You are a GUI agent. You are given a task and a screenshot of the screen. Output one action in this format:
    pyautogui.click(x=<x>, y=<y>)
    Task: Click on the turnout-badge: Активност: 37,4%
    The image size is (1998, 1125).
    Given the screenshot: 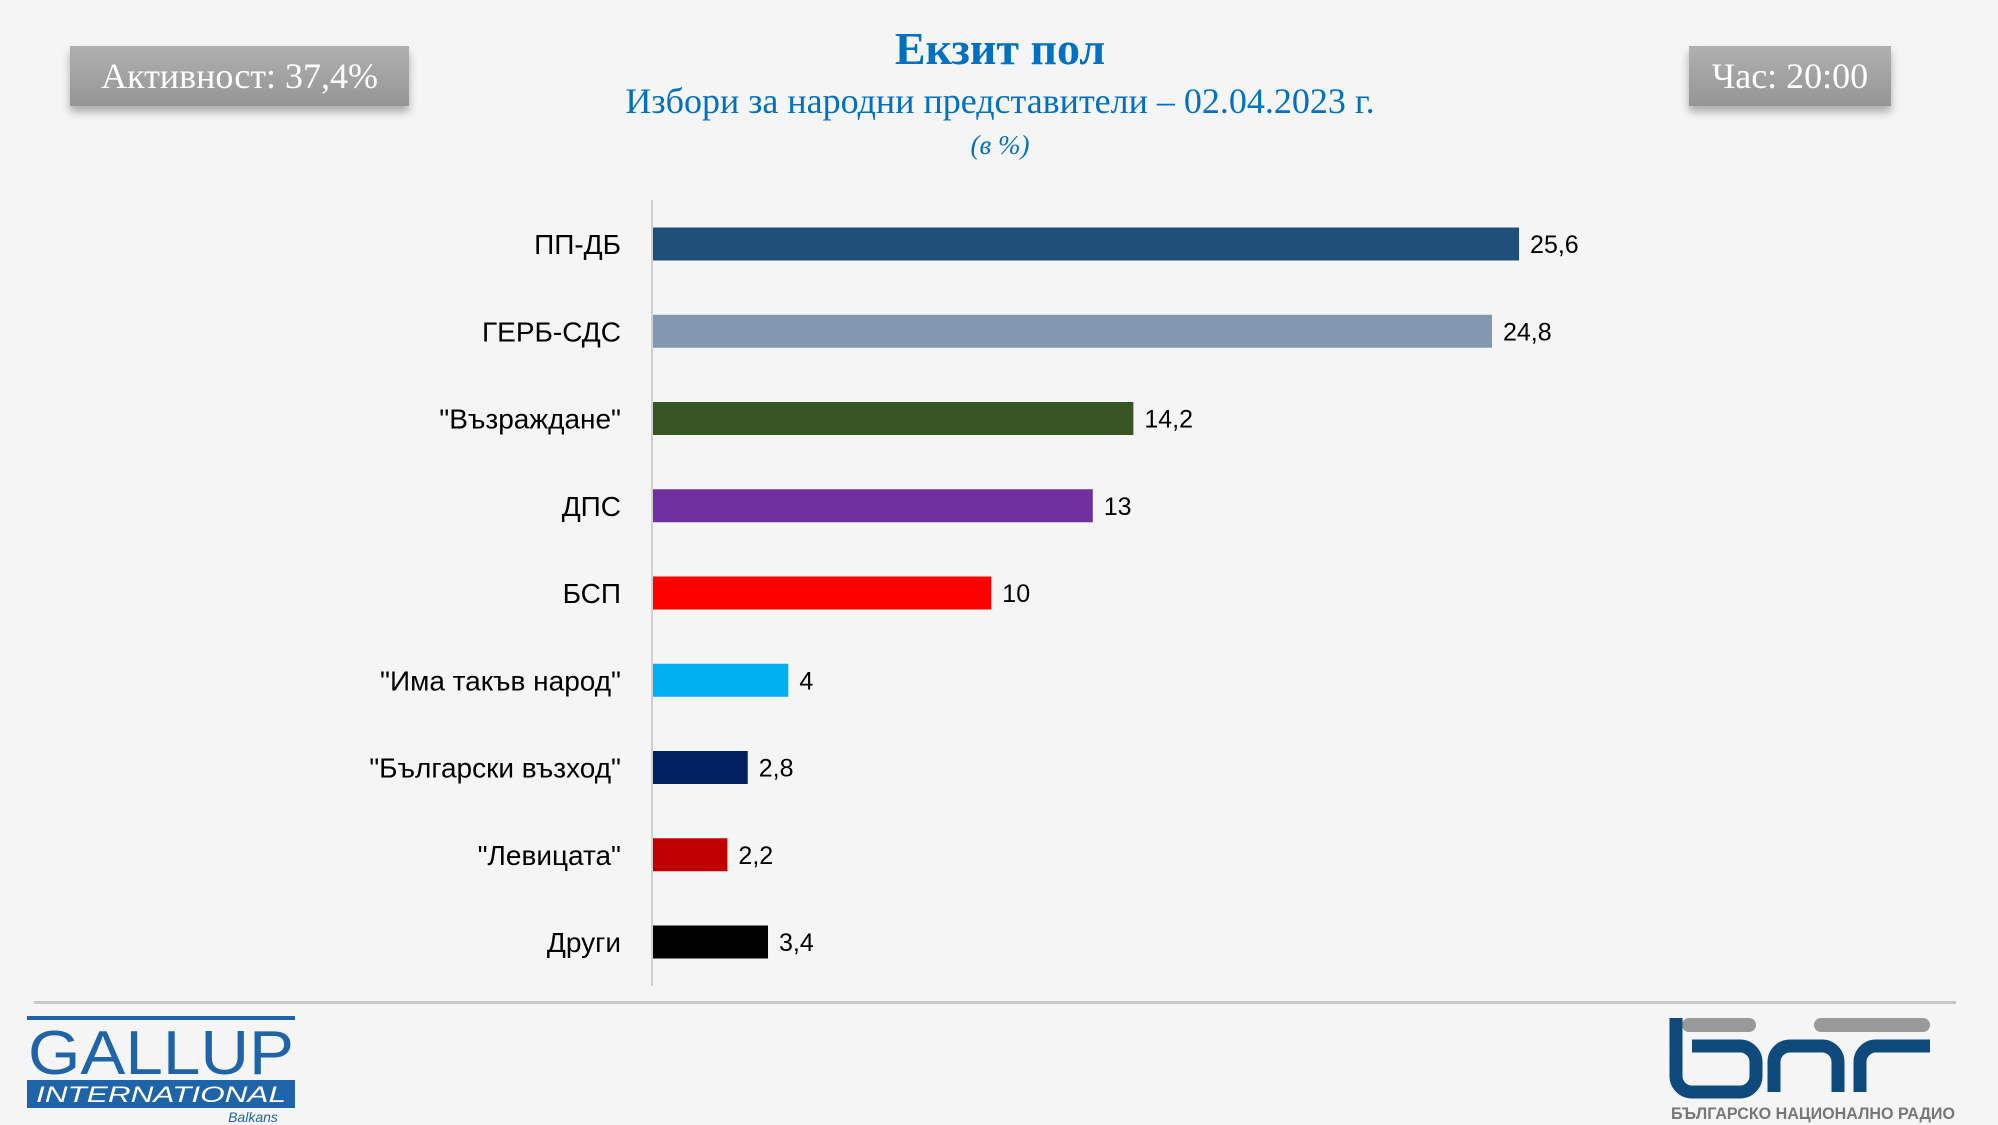 What is the action you would take?
    pyautogui.click(x=239, y=76)
    